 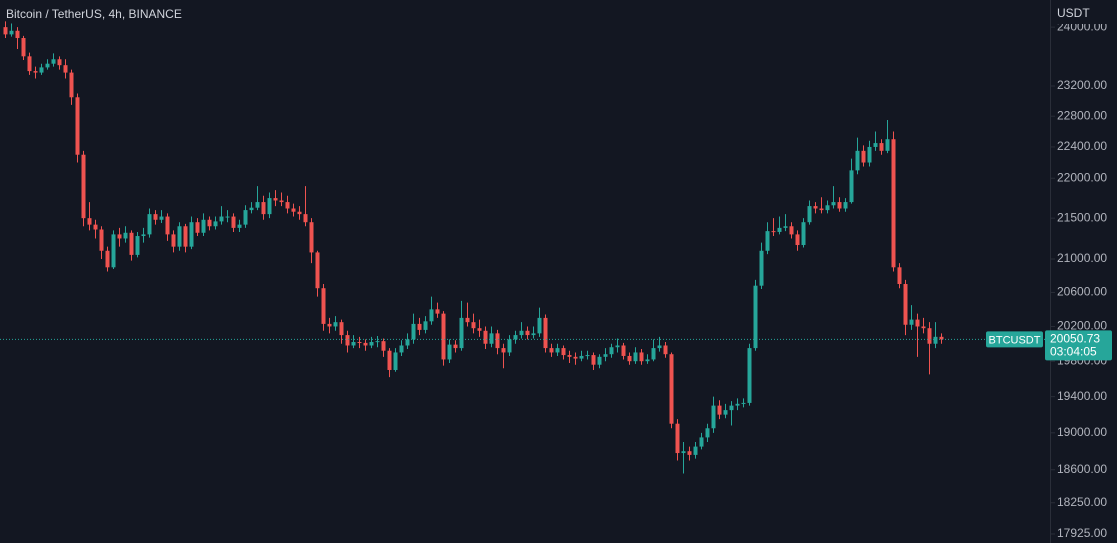 What do you see at coordinates (1082, 115) in the screenshot?
I see `y-tick-label: 22800.00` at bounding box center [1082, 115].